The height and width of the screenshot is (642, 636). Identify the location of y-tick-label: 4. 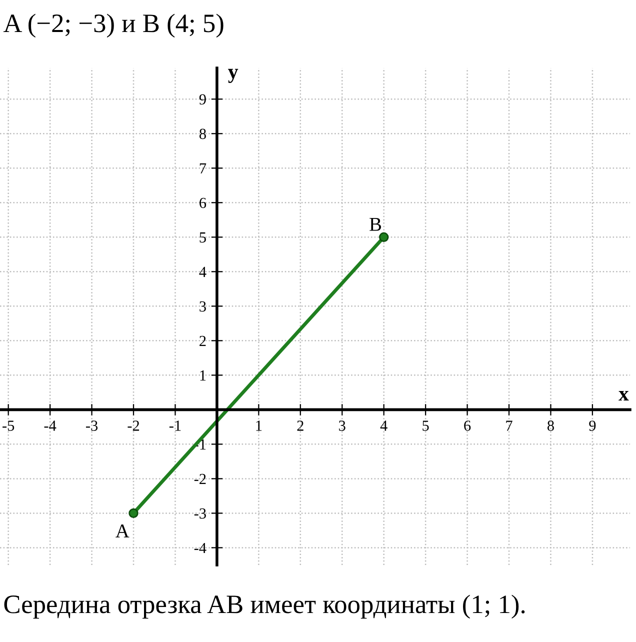
(202, 271).